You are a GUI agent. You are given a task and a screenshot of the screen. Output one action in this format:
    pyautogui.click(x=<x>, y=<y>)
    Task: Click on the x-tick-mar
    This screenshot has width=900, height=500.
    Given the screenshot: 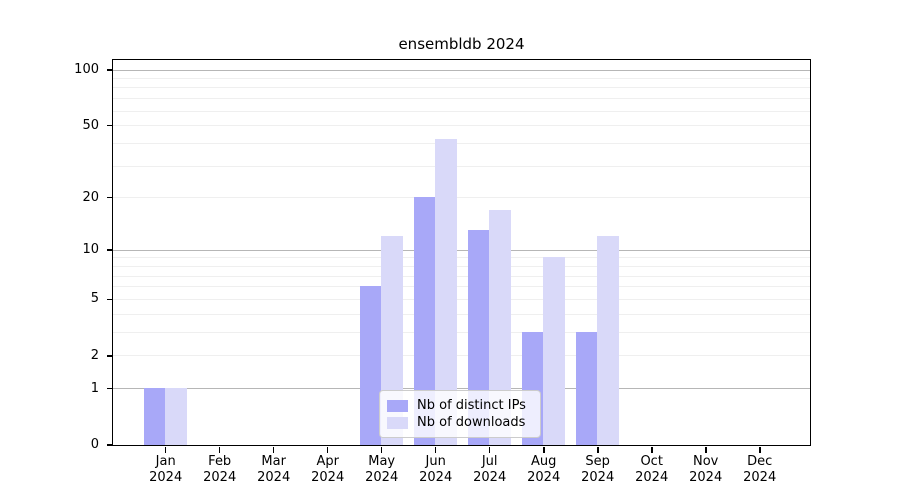 What is the action you would take?
    pyautogui.click(x=273, y=449)
    